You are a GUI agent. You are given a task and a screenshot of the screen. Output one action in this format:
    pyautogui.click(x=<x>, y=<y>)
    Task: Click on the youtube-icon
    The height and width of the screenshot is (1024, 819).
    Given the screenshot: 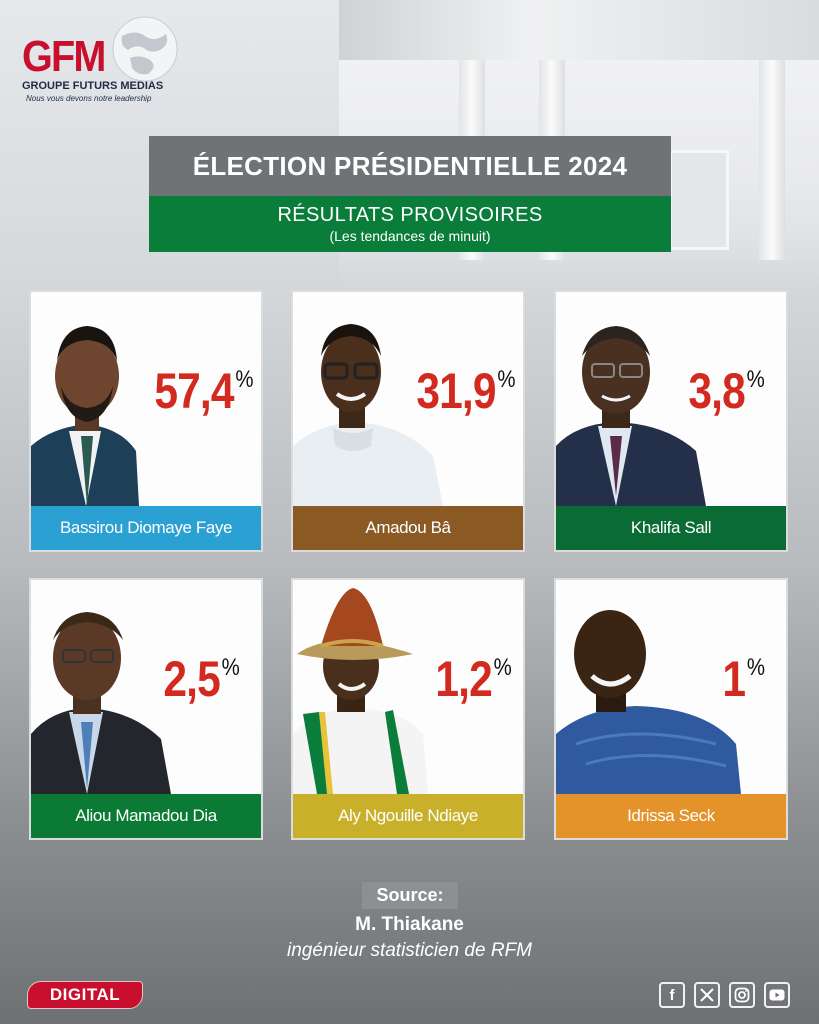 What is the action you would take?
    pyautogui.click(x=777, y=995)
    